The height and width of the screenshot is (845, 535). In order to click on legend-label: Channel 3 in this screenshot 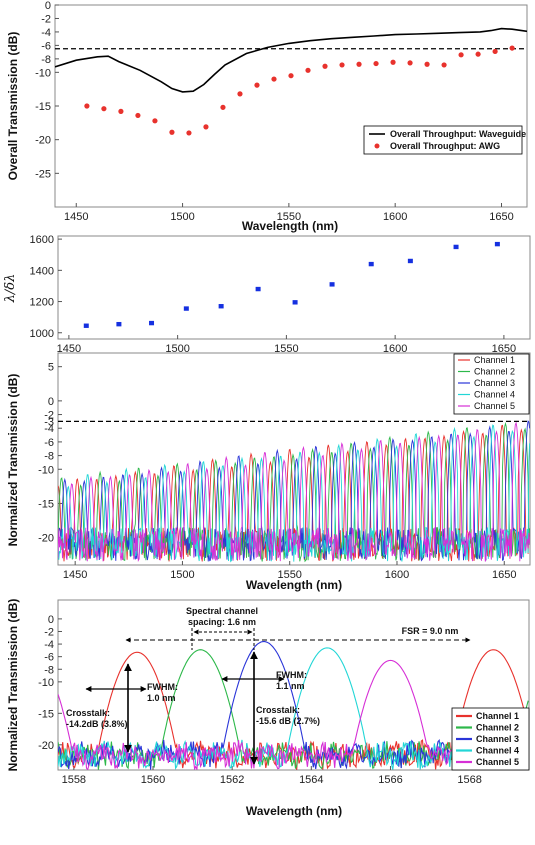, I will do `click(494, 383)`.